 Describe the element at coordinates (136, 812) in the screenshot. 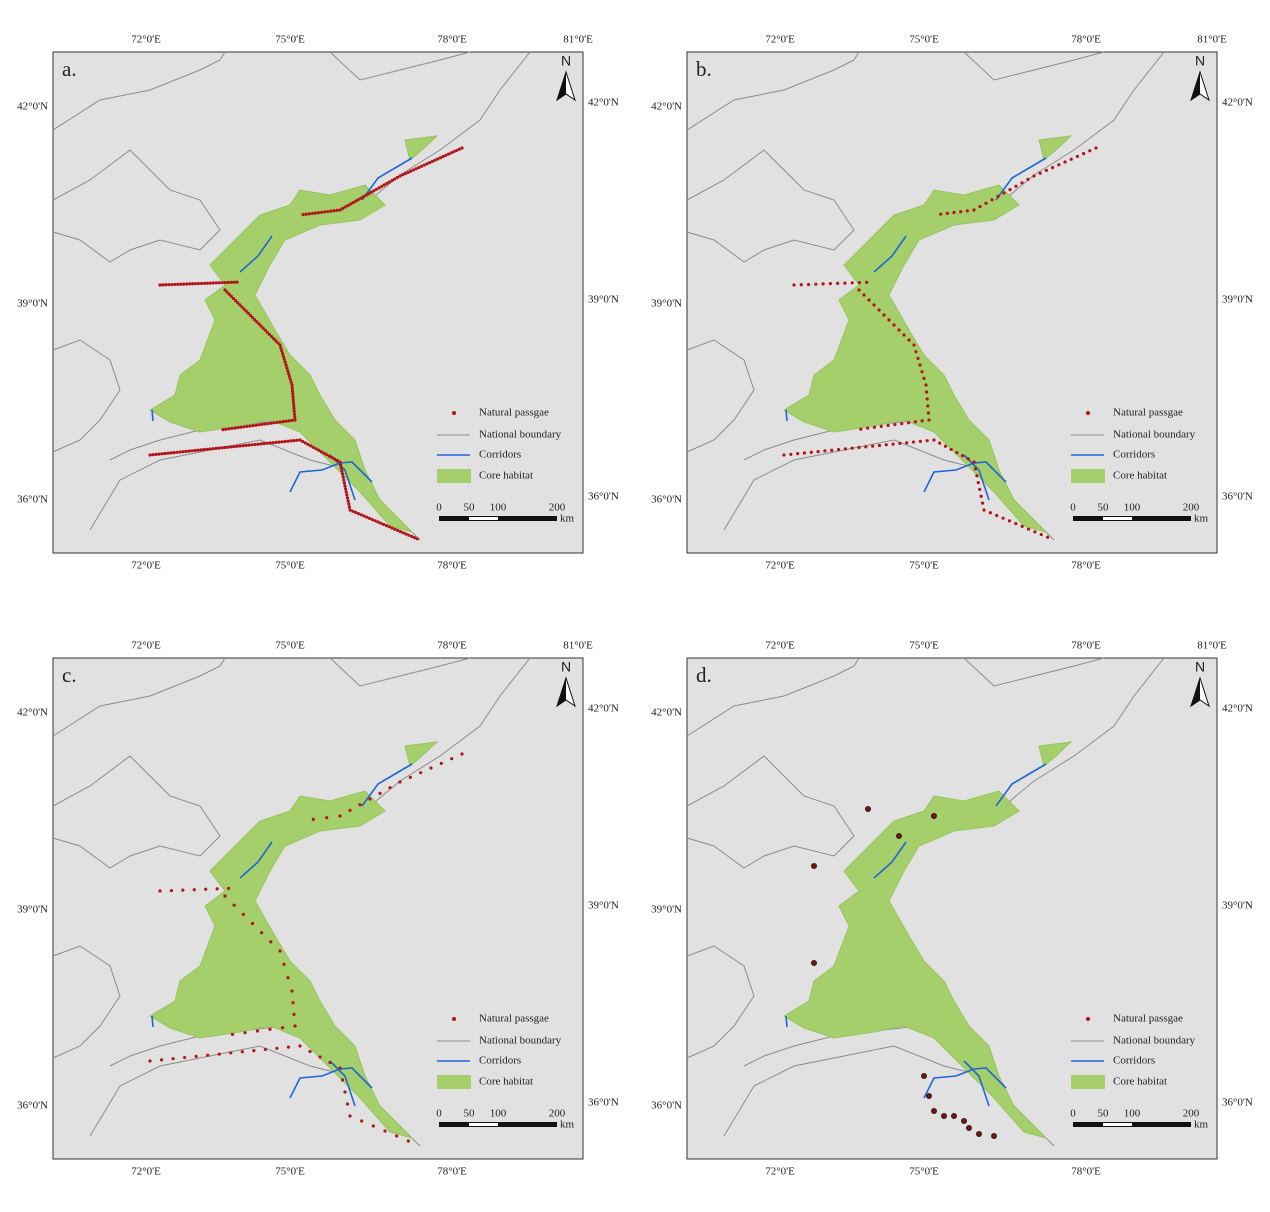

I see `national-boundary` at that location.